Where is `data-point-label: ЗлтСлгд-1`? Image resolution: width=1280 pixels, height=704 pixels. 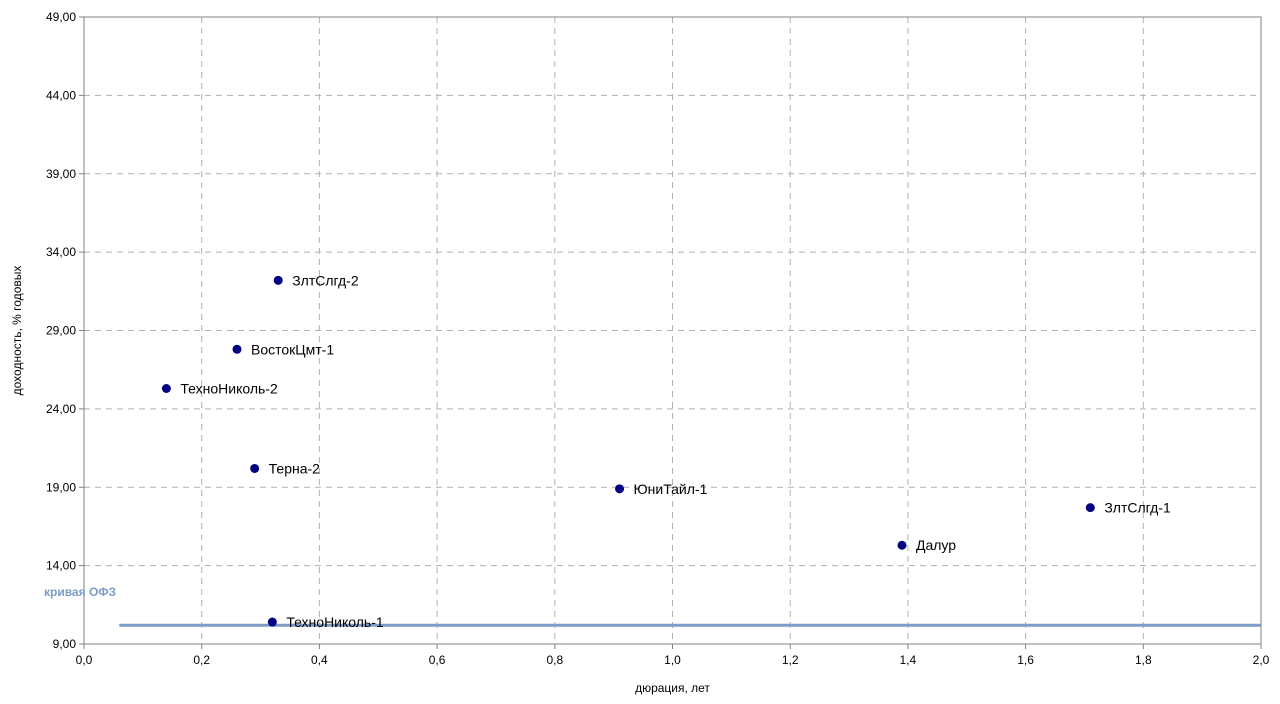
data-point-label: ЗлтСлгд-1 is located at coordinates (1137, 508).